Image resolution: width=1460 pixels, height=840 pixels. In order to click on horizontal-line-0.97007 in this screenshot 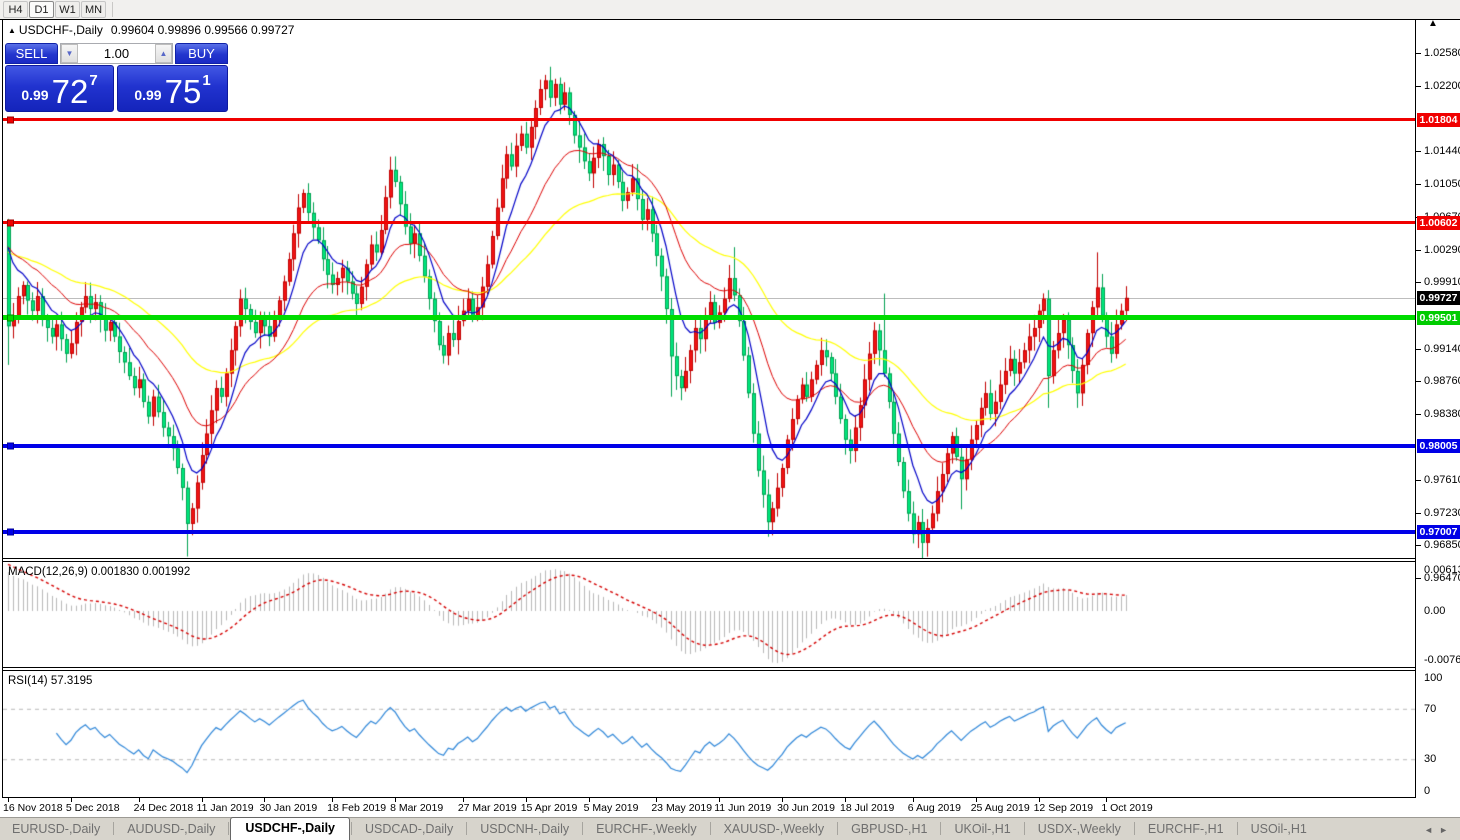, I will do `click(709, 532)`.